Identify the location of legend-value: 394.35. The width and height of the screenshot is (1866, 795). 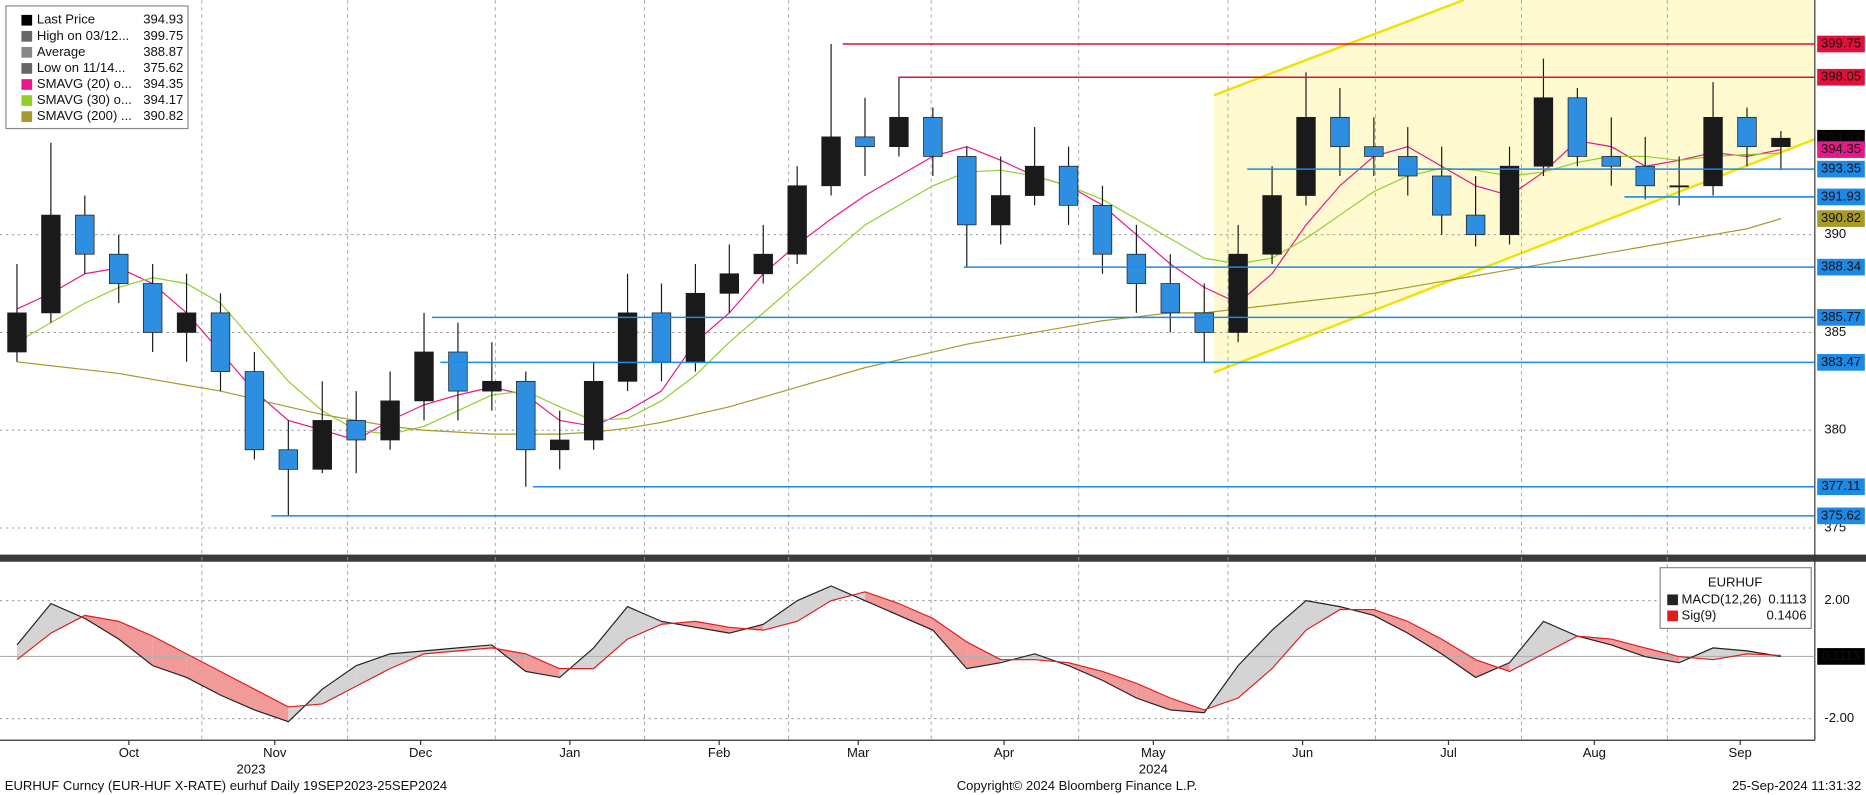
(163, 83).